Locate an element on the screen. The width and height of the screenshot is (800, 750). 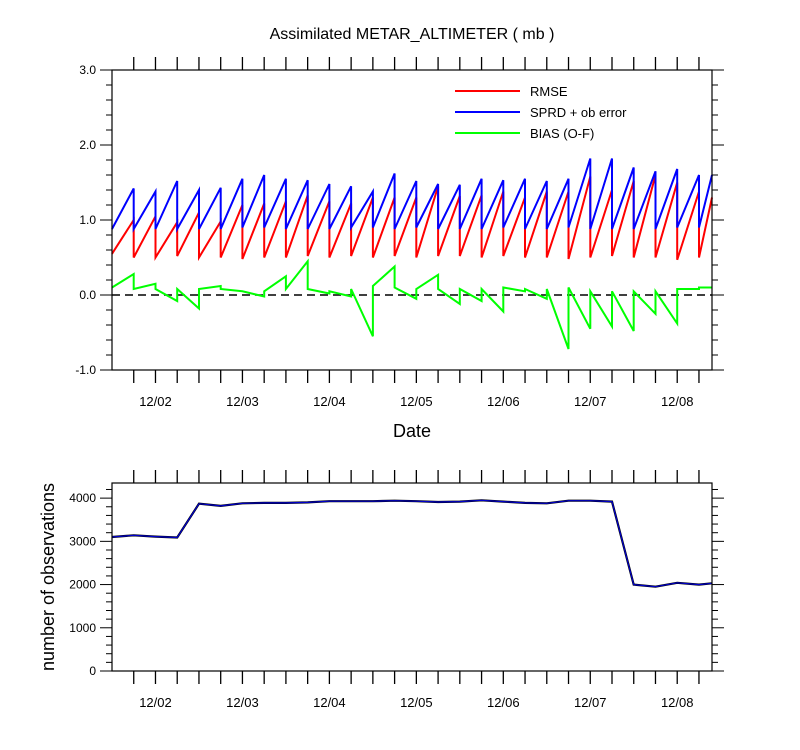
x-axis-label: Date is located at coordinates (412, 431).